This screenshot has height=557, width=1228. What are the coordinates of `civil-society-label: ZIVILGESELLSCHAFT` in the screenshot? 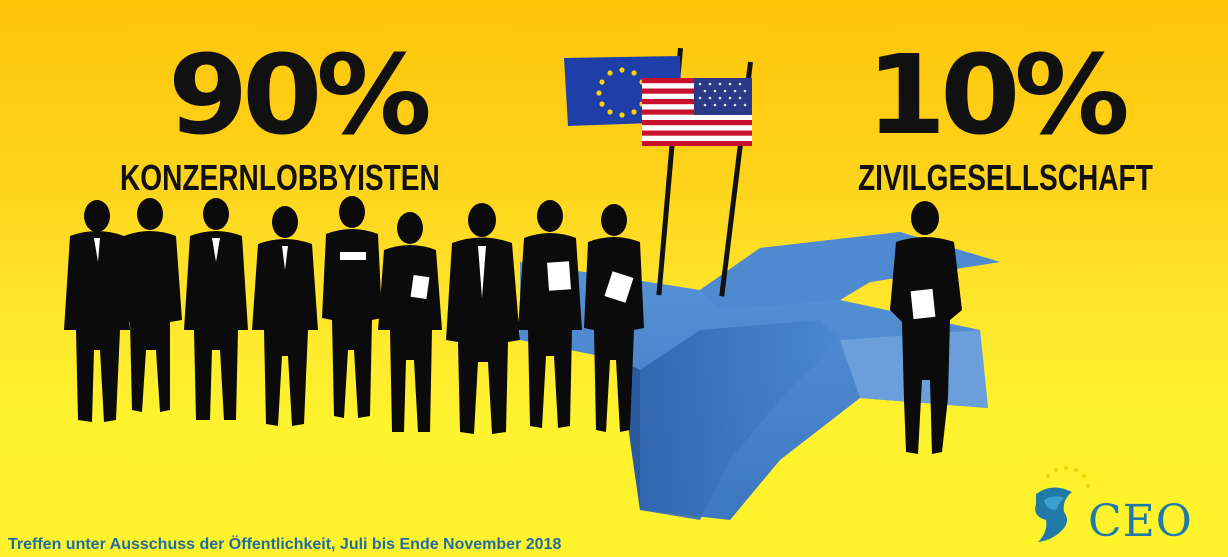 It's located at (1005, 177).